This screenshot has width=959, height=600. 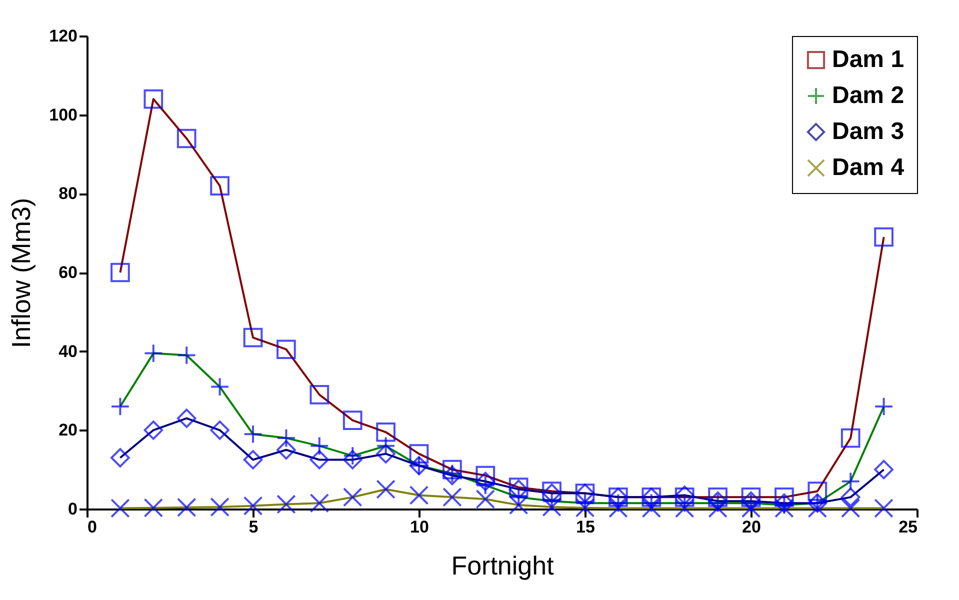 I want to click on x-tick-label: 15, so click(x=585, y=527).